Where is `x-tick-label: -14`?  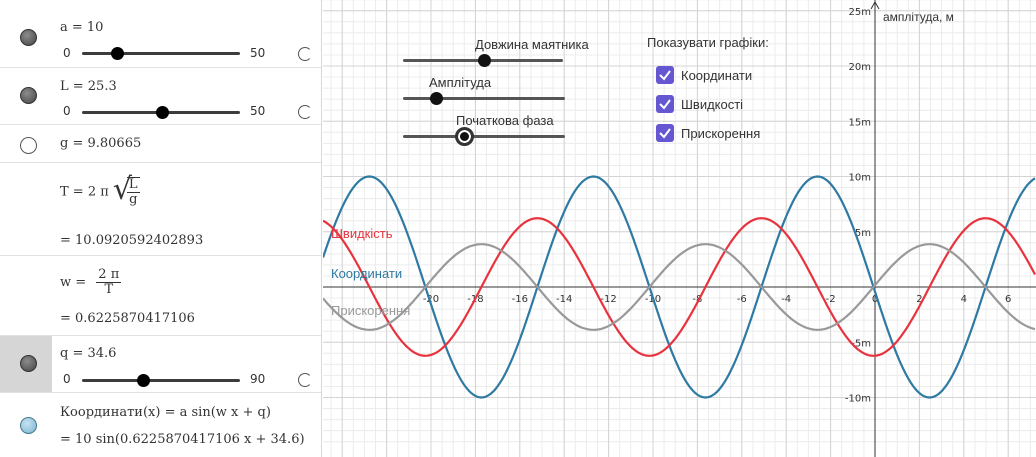
x-tick-label: -14 is located at coordinates (564, 299).